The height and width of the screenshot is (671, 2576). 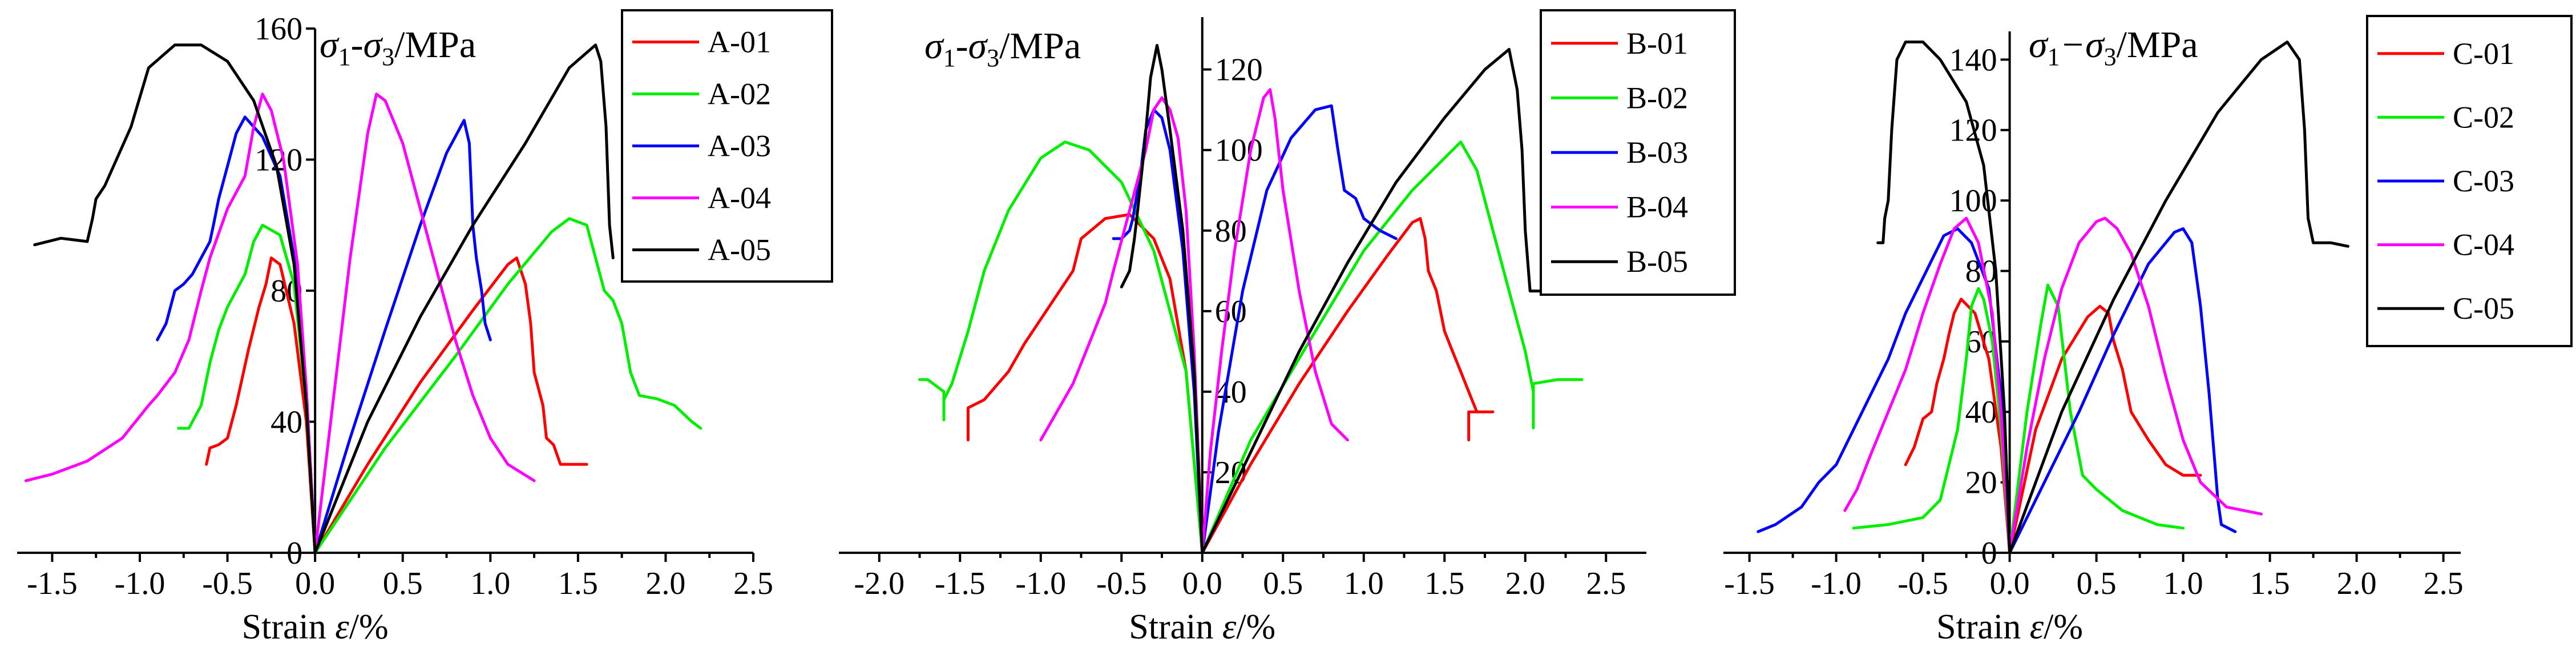 I want to click on x-axis-label-part: Strain, so click(x=1983, y=627).